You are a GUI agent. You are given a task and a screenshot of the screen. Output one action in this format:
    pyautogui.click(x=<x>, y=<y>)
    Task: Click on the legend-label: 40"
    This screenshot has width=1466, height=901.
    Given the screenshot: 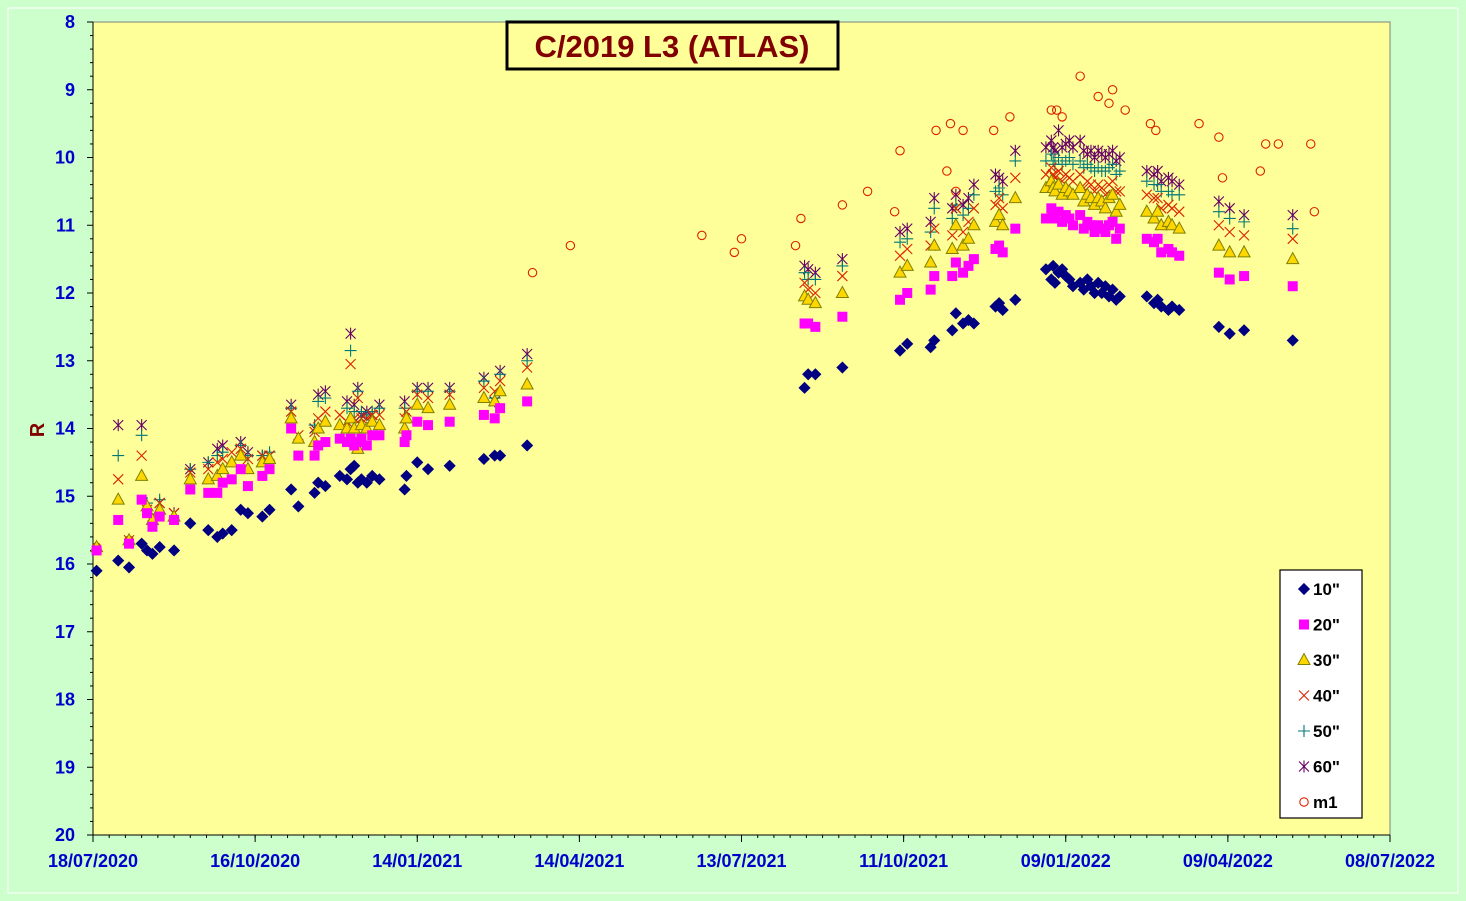 What is the action you would take?
    pyautogui.click(x=1326, y=696)
    